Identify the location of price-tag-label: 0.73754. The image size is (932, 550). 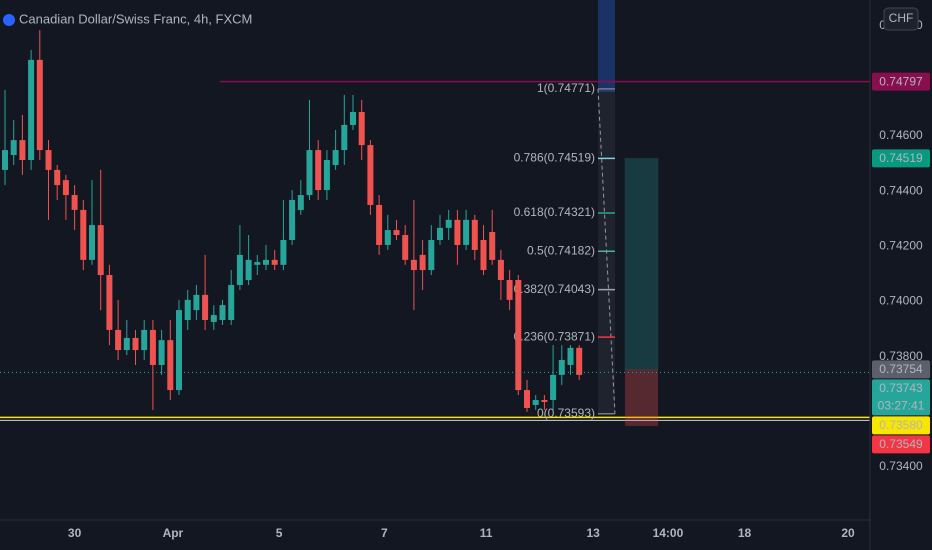
(901, 369).